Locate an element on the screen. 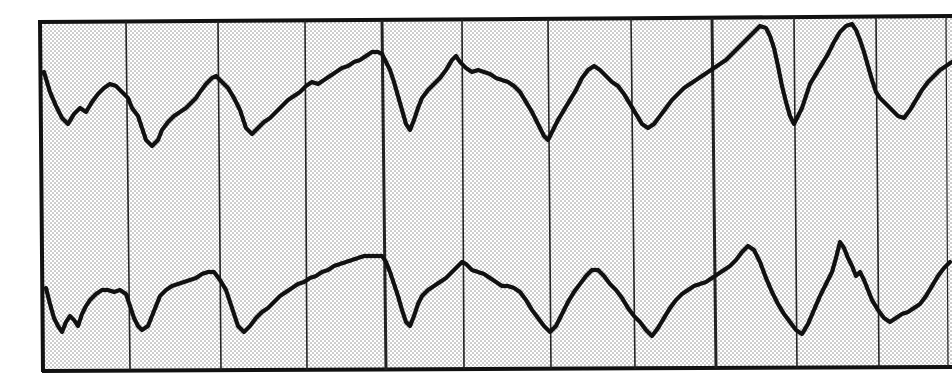 The image size is (952, 392). strip-bottom-border is located at coordinates (496, 369).